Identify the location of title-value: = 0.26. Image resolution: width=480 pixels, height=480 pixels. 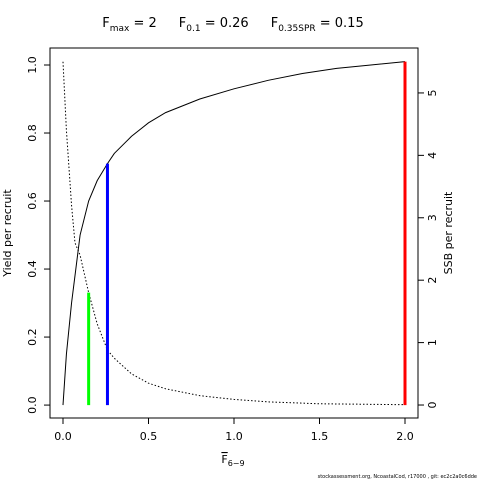
(225, 23).